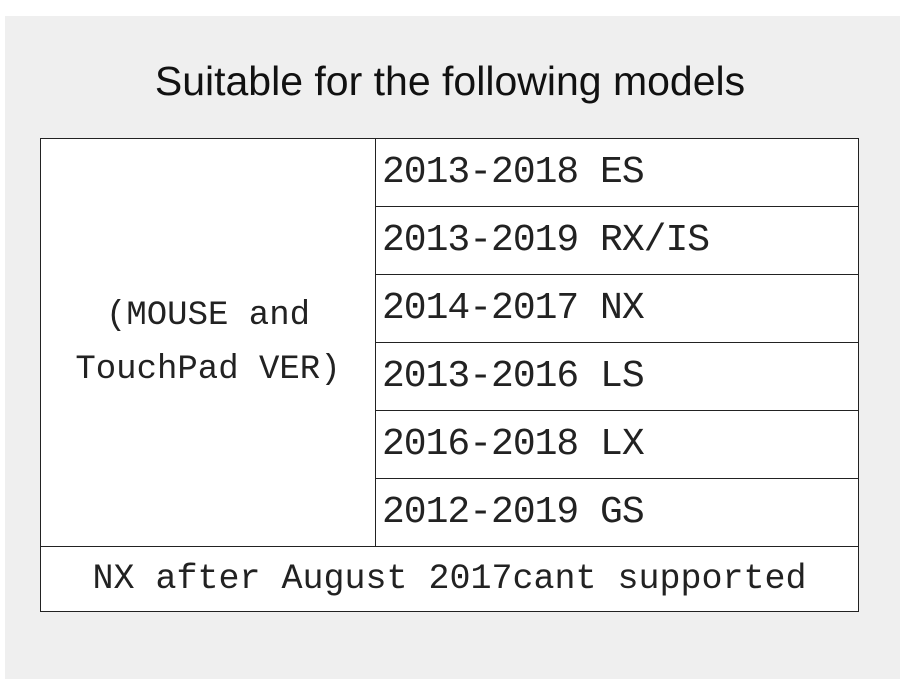  I want to click on model-cell: 2016-2018 LX, so click(617, 444).